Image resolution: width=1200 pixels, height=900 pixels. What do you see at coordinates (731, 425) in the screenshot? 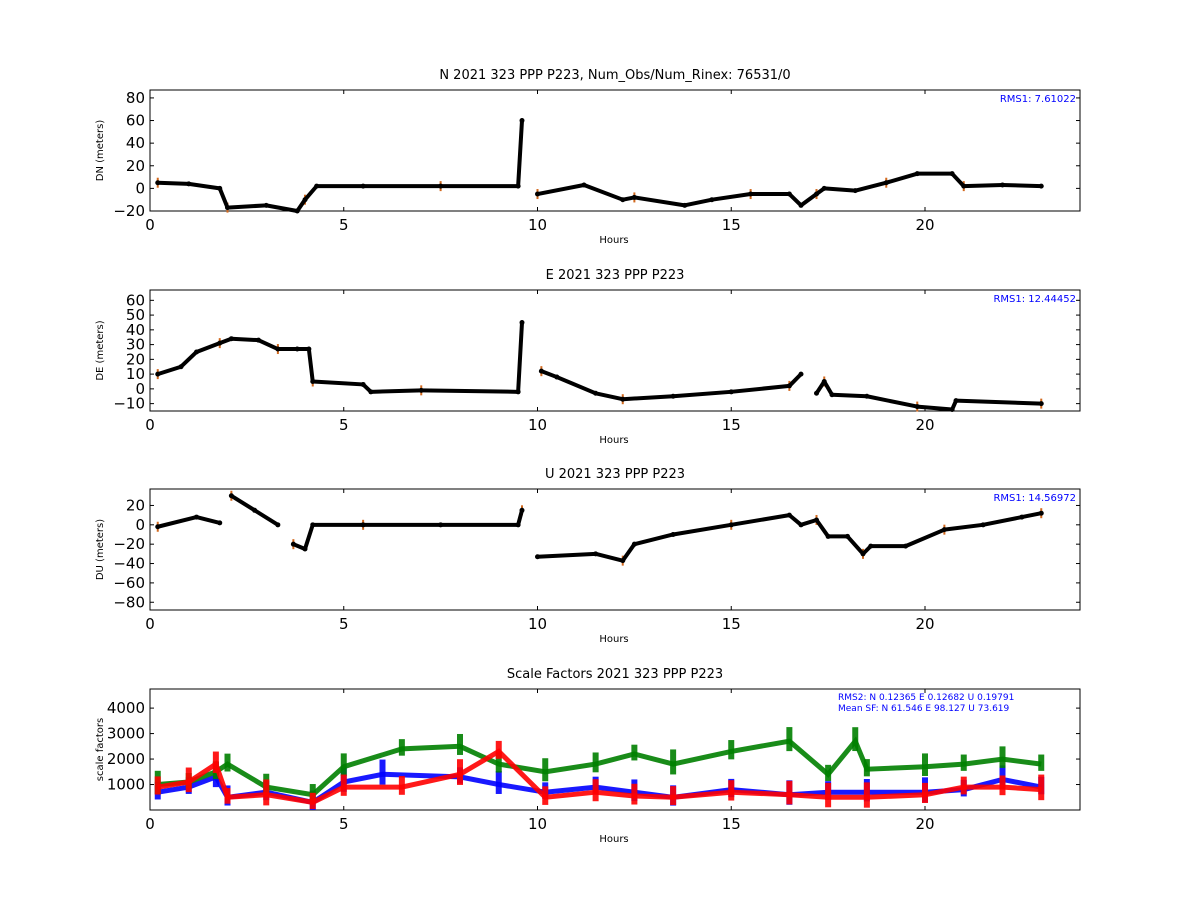
I see `panel-2-xtick-label: 15` at bounding box center [731, 425].